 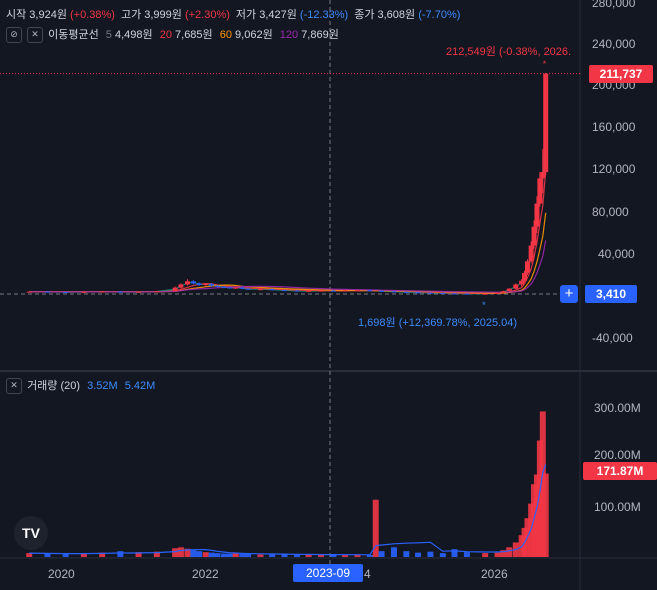 What do you see at coordinates (438, 323) in the screenshot?
I see `low-annotation: 1,698원 (+12,369.78%, 2025.04)` at bounding box center [438, 323].